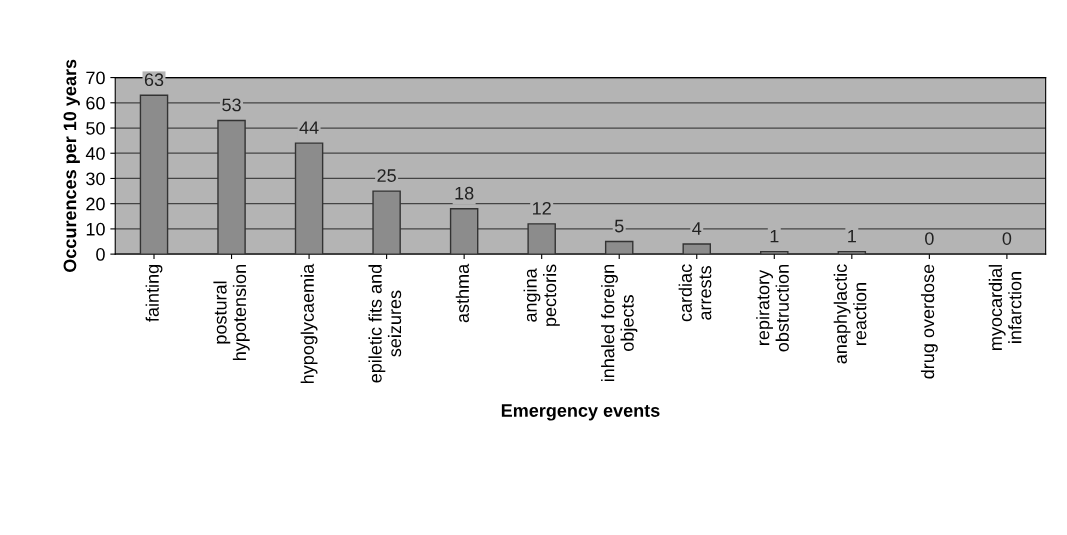  What do you see at coordinates (95, 179) in the screenshot?
I see `y-tick-label: 30` at bounding box center [95, 179].